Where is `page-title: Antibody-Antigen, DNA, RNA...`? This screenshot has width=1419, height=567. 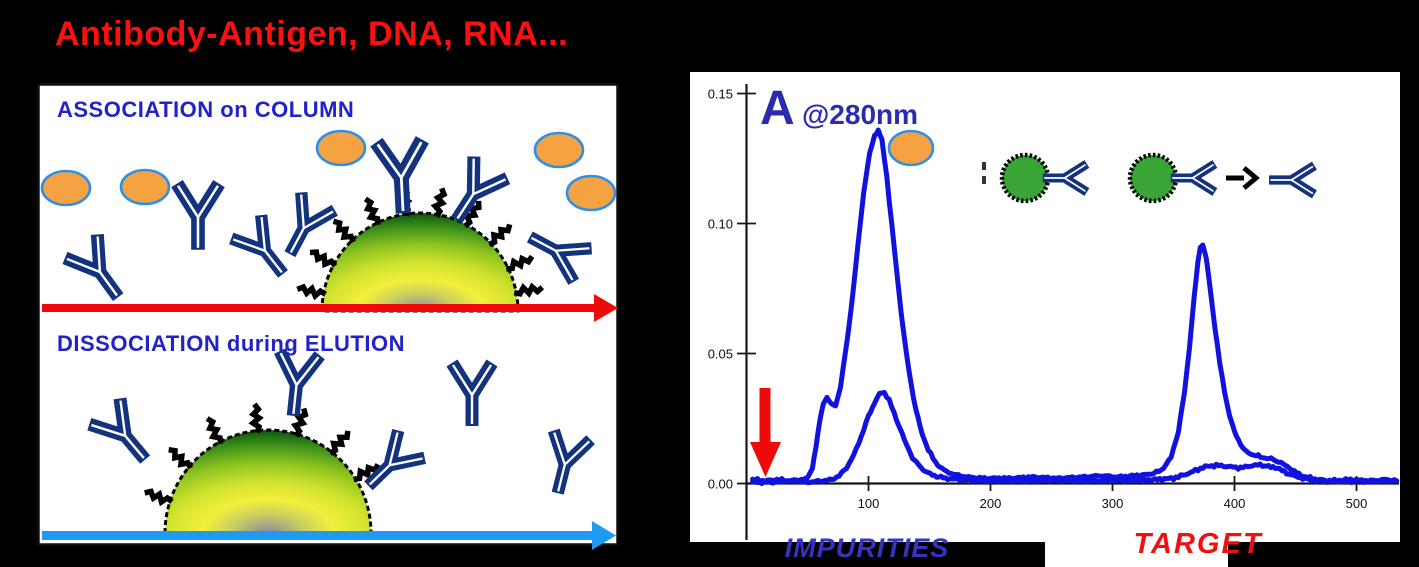
page-title: Antibody-Antigen, DNA, RNA... is located at coordinates (311, 34).